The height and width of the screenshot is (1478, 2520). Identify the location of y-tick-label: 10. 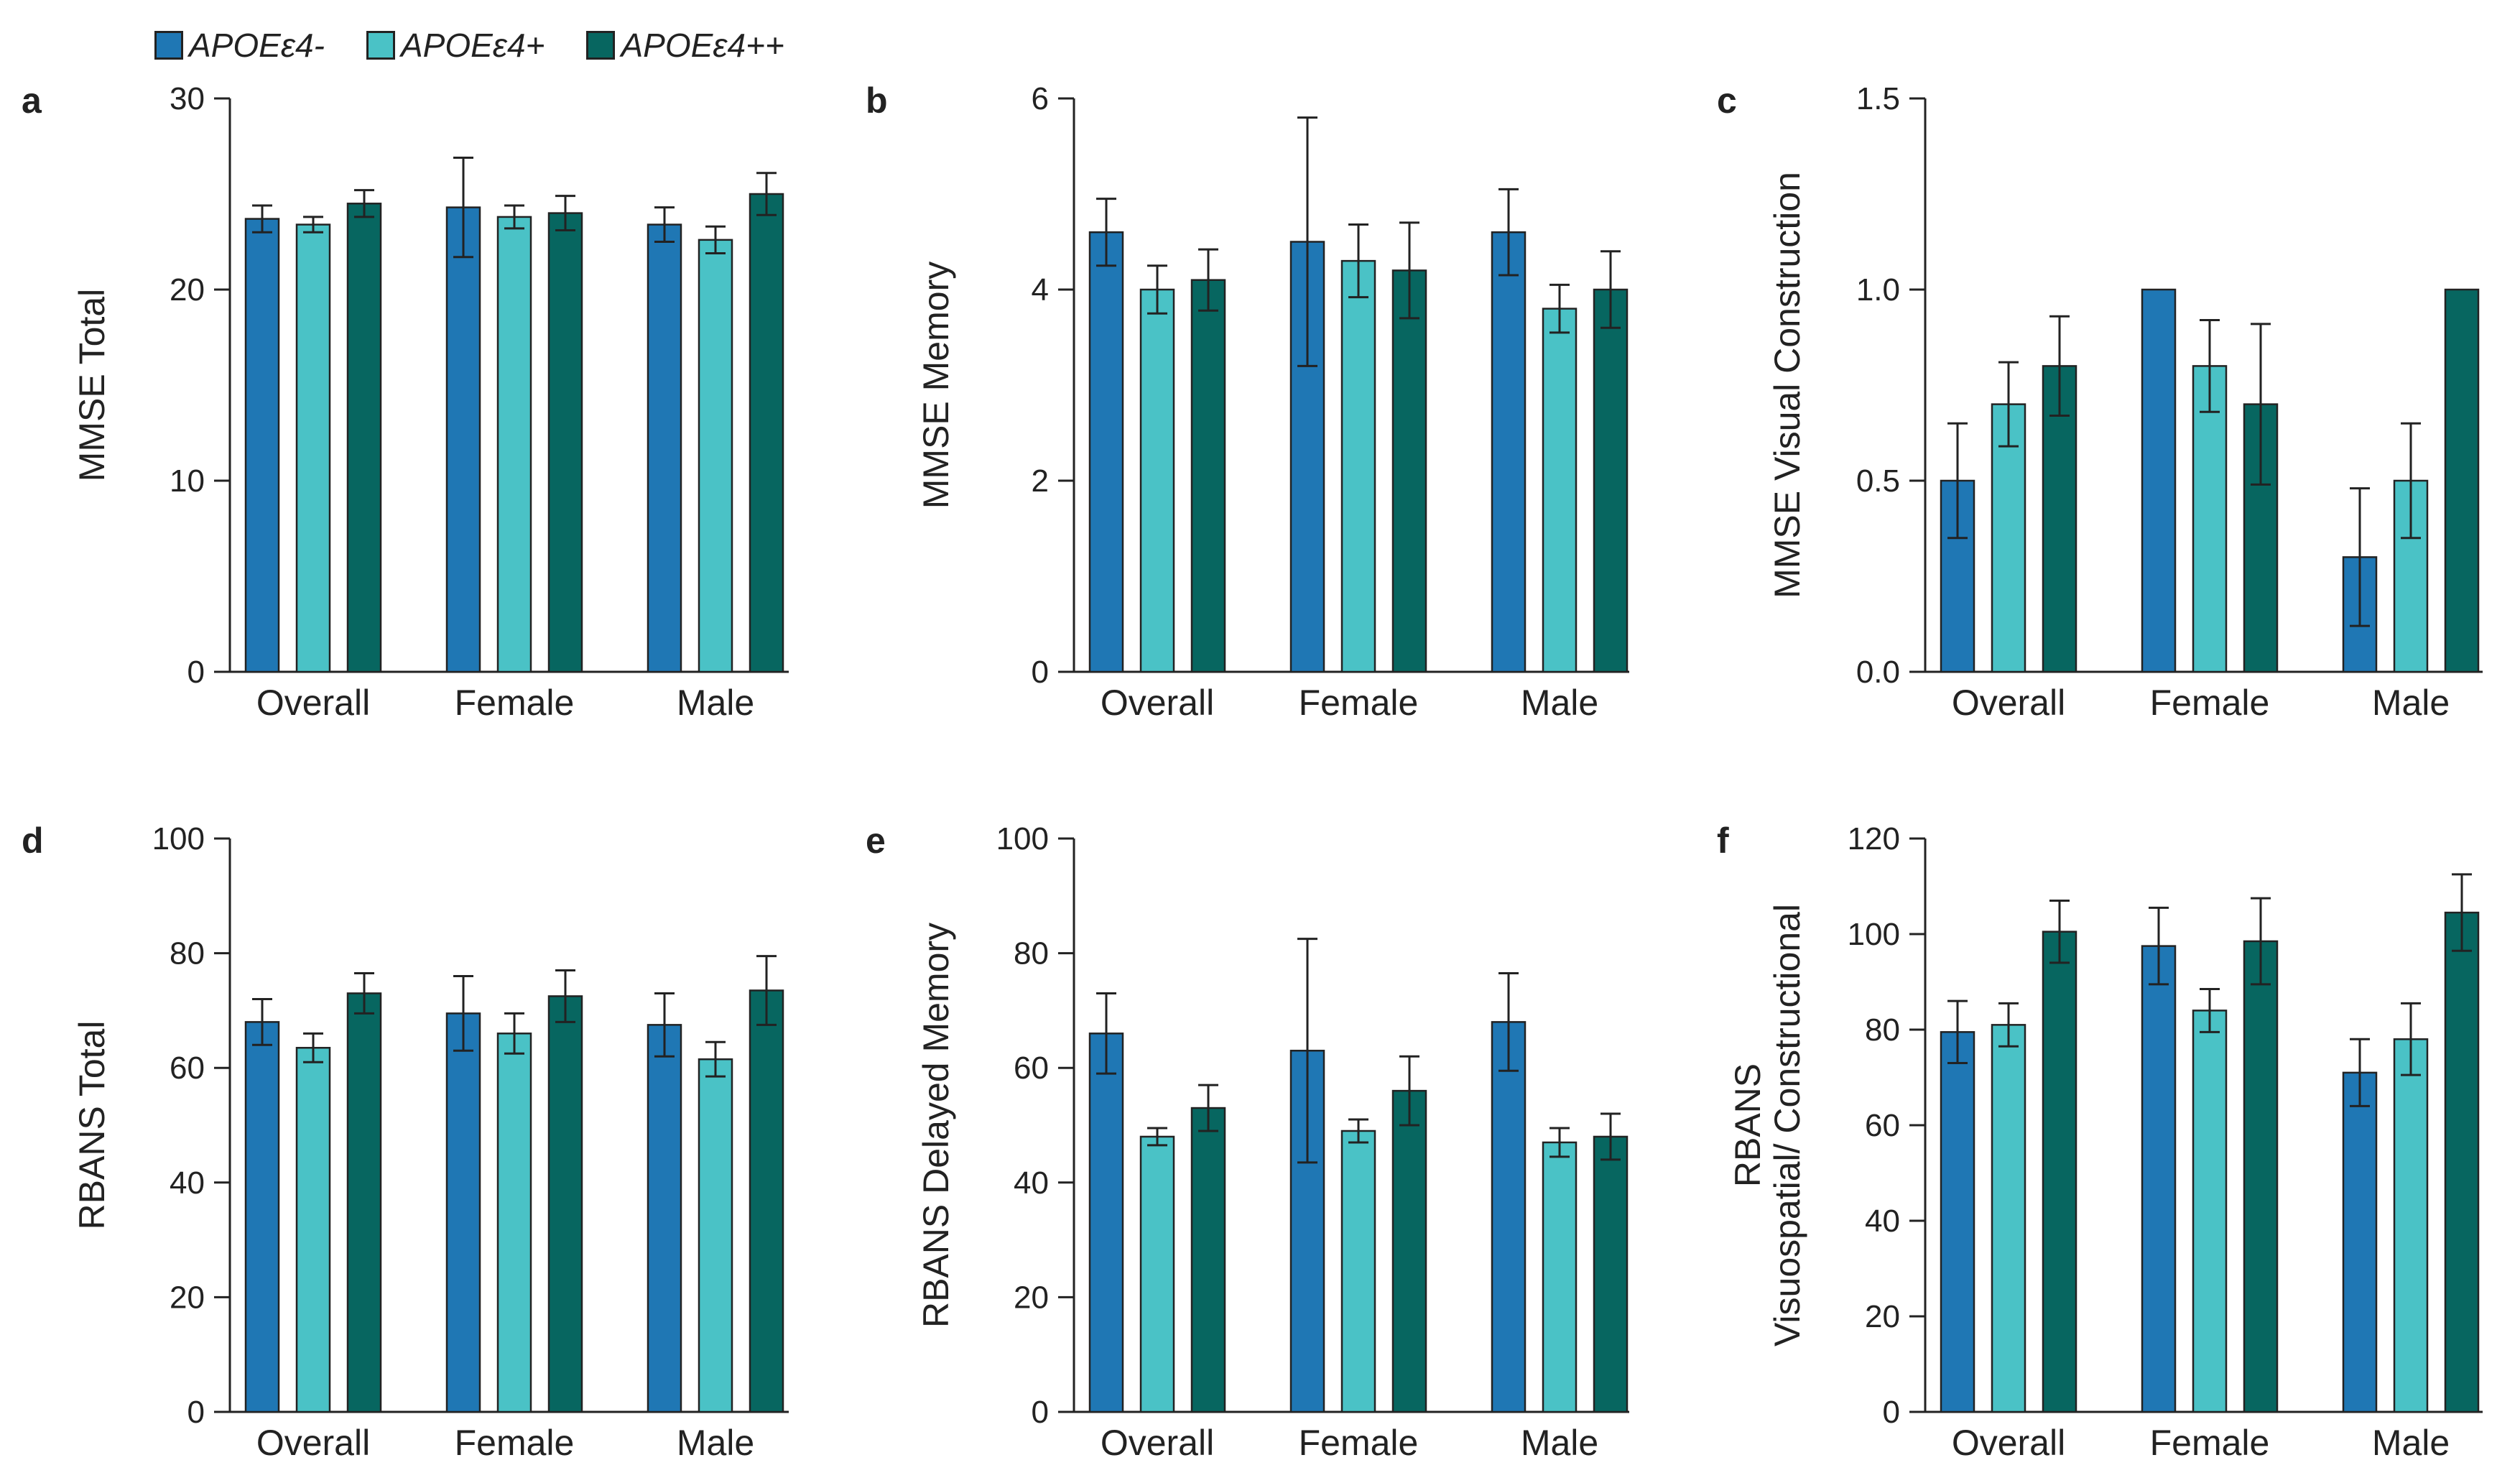
(187, 481).